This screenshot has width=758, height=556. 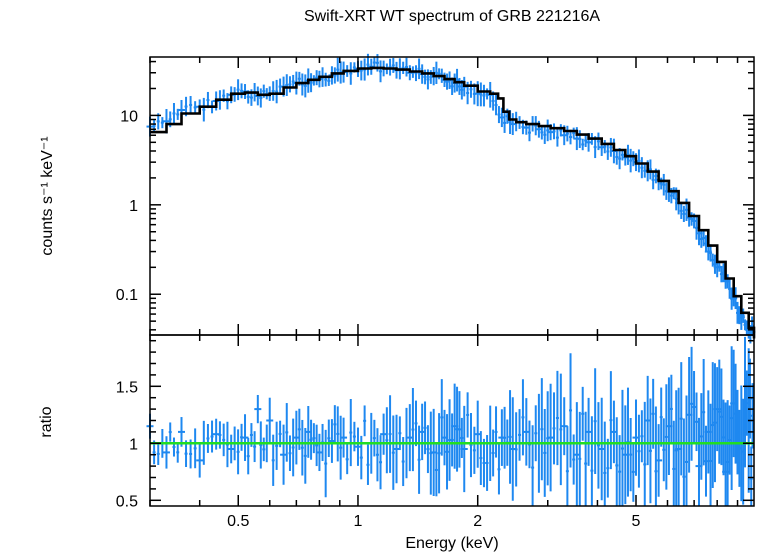 What do you see at coordinates (636, 521) in the screenshot?
I see `x-tick-label: 5` at bounding box center [636, 521].